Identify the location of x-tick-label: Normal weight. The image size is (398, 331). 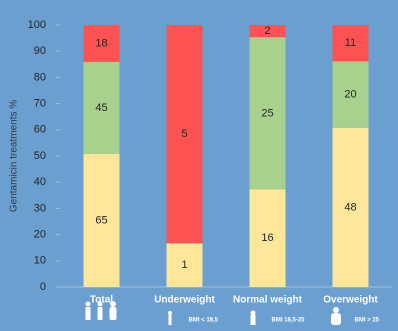
(268, 300).